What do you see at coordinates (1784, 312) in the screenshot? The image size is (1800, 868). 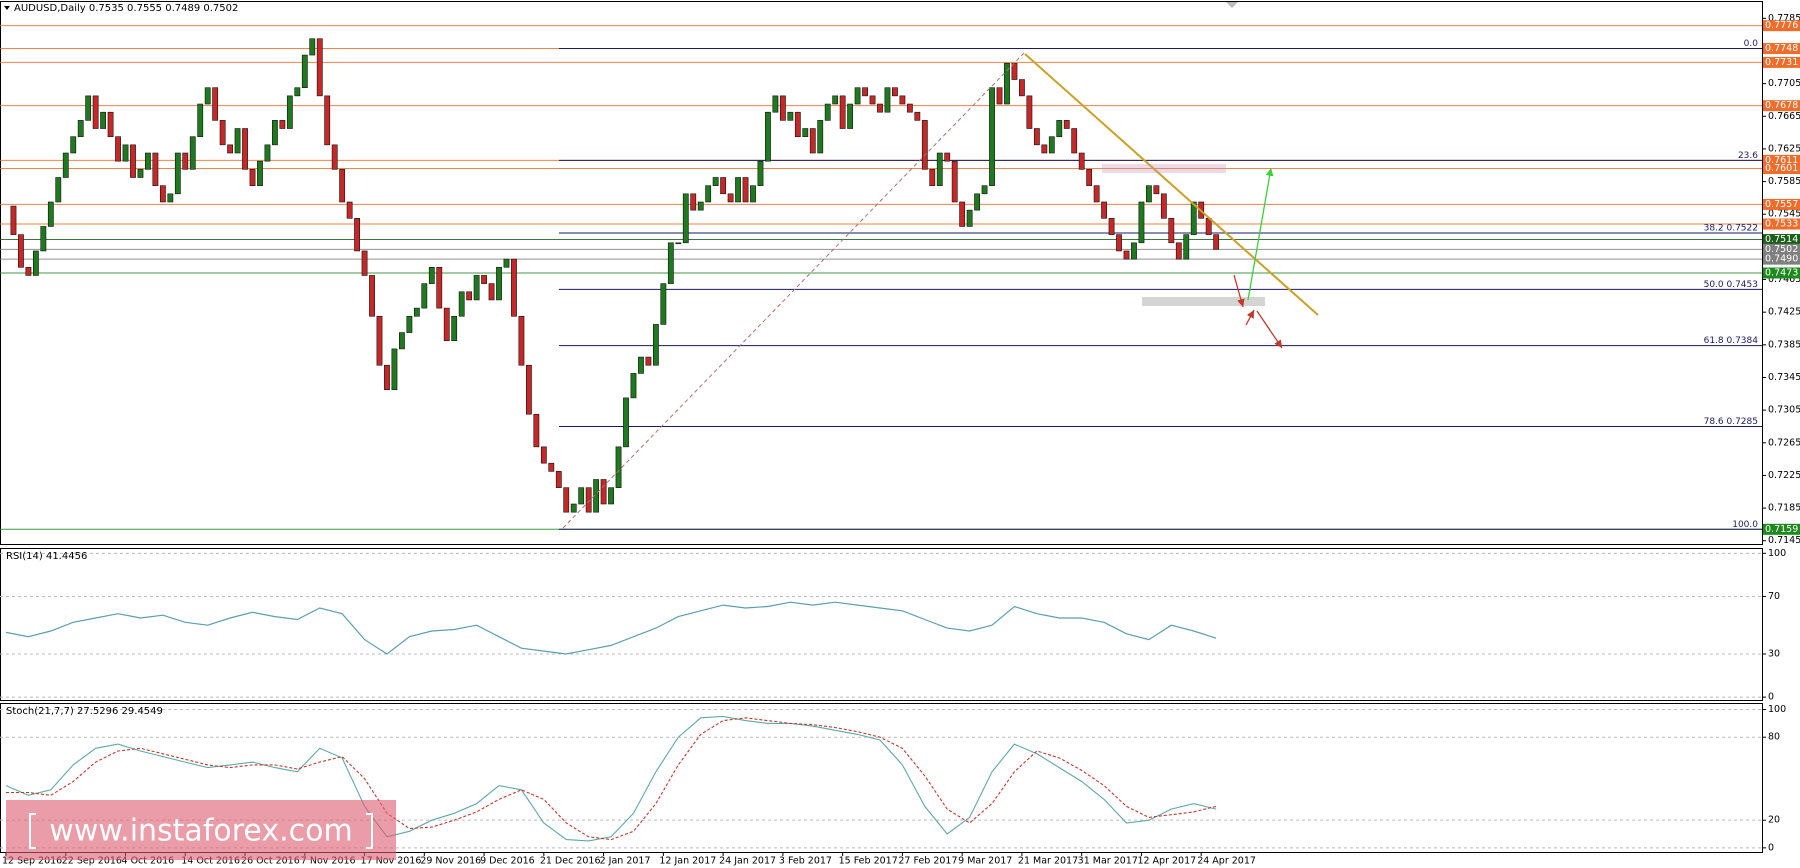 I see `y-tick-label: 0.7425` at bounding box center [1784, 312].